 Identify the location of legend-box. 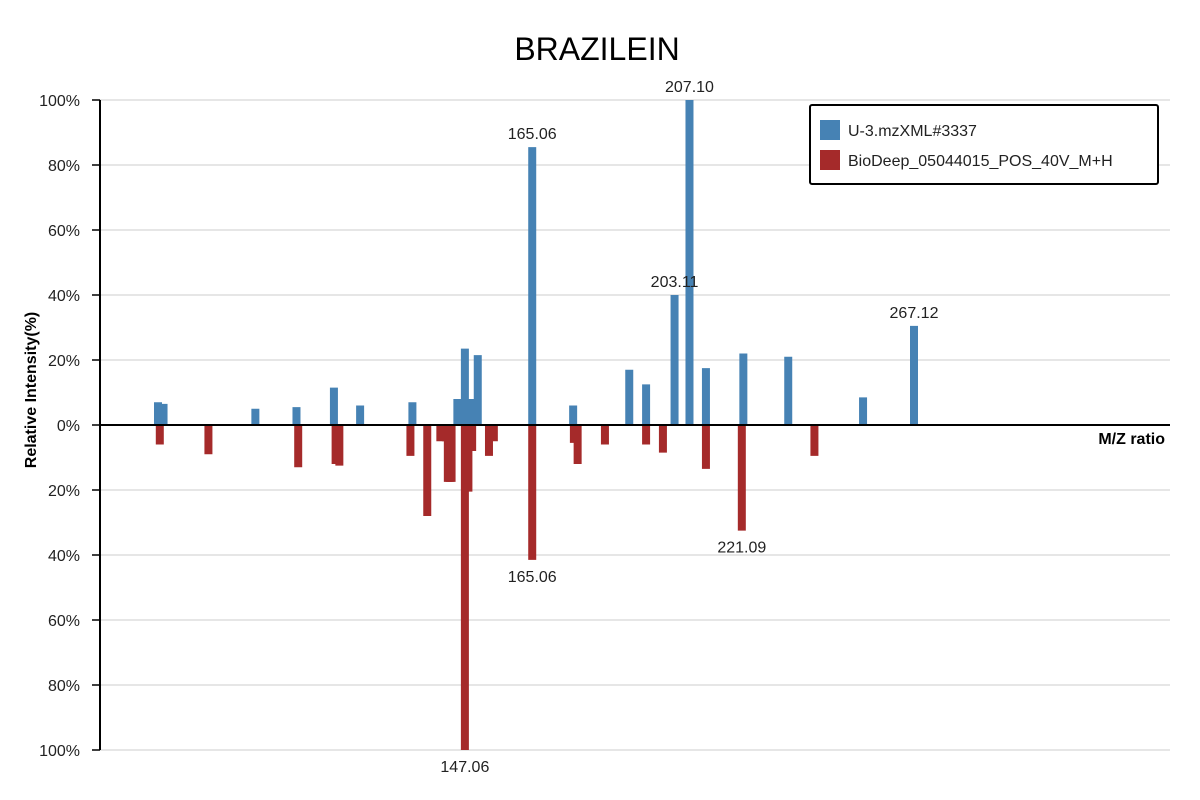
(984, 144).